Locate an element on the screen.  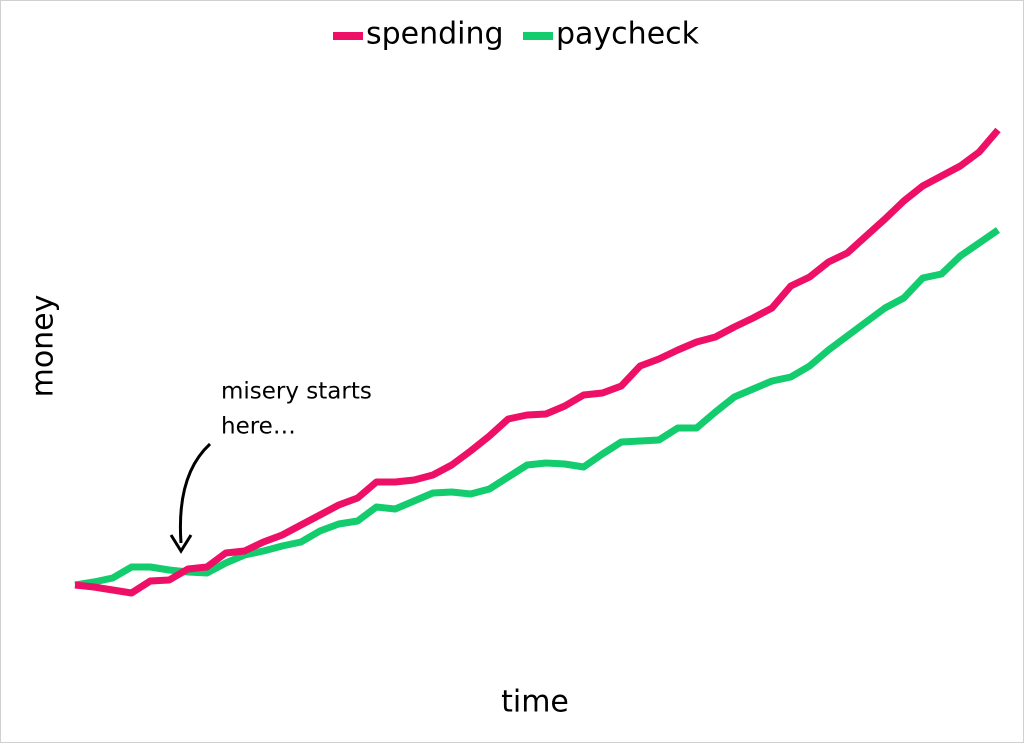
annotation-arrow is located at coordinates (195, 493).